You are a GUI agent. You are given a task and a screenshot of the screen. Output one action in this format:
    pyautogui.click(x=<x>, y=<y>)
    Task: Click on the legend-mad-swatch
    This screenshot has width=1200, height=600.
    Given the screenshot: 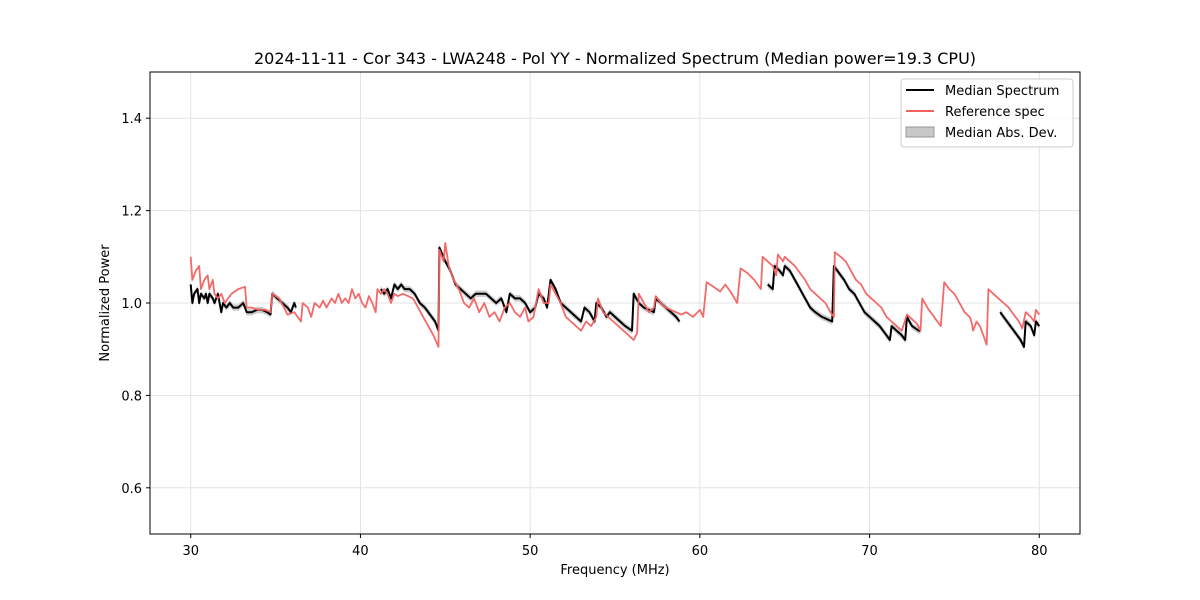 What is the action you would take?
    pyautogui.click(x=920, y=132)
    